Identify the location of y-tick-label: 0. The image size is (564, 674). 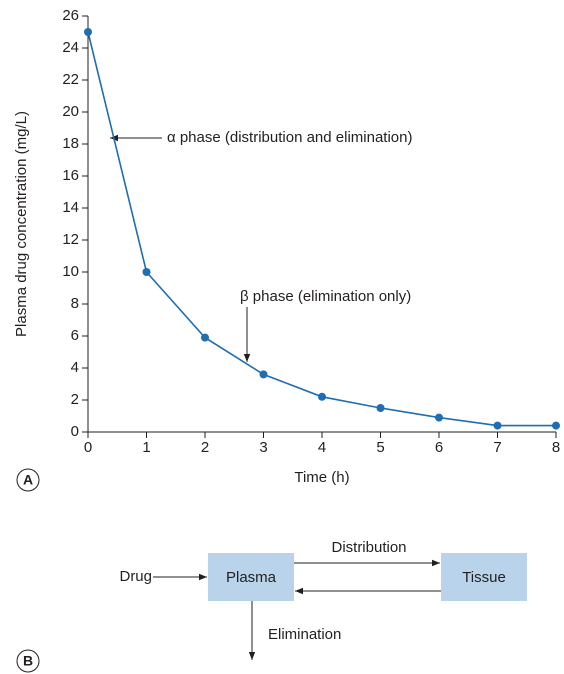
(75, 431).